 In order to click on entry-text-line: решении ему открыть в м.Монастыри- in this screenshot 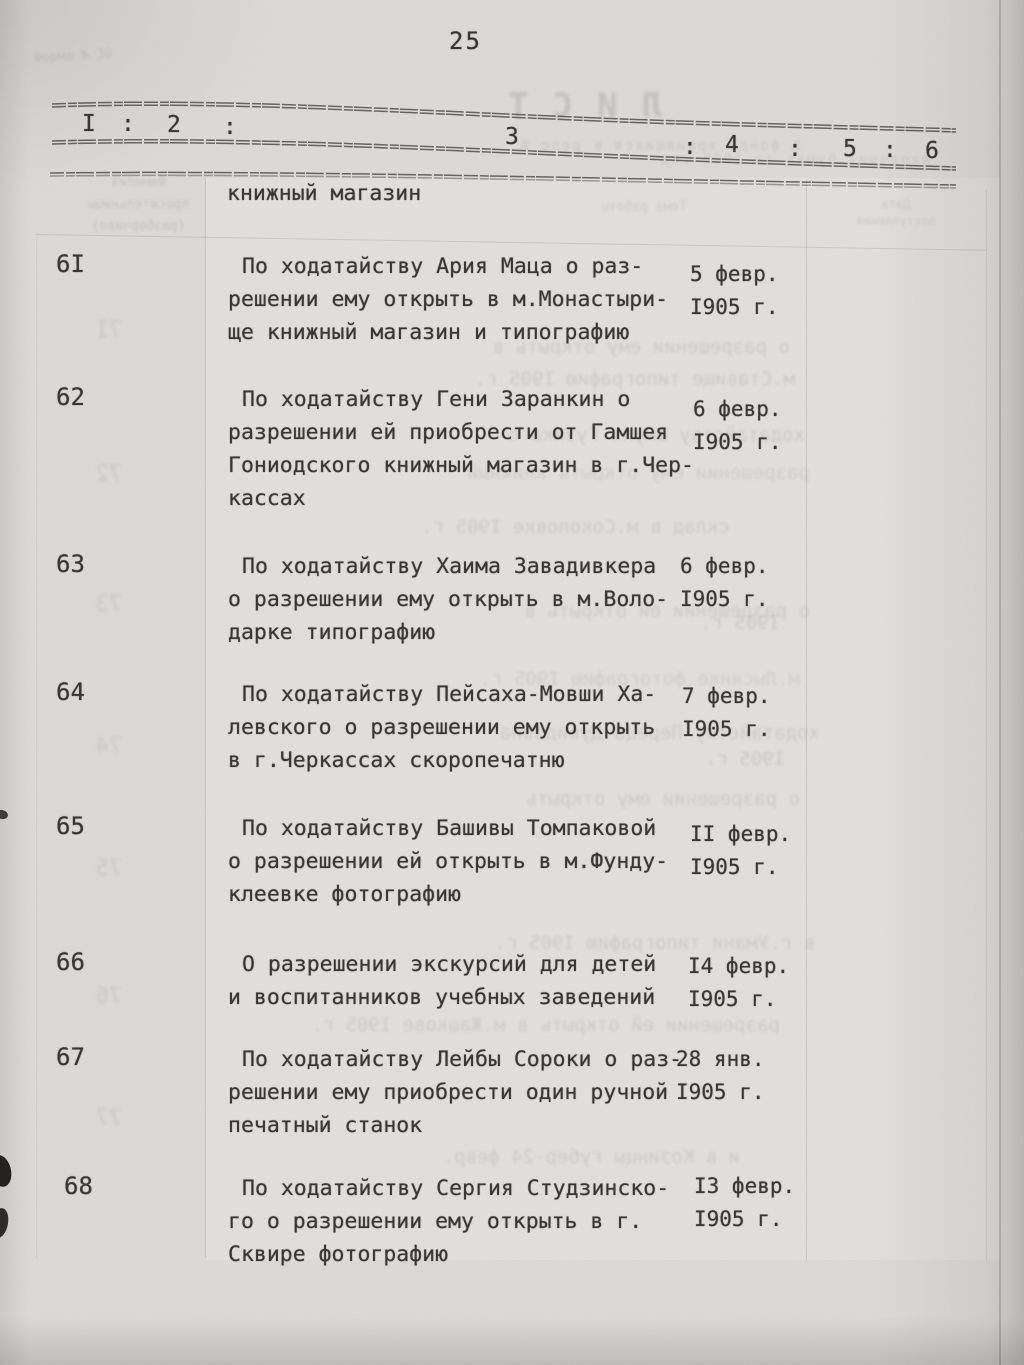, I will do `click(448, 299)`.